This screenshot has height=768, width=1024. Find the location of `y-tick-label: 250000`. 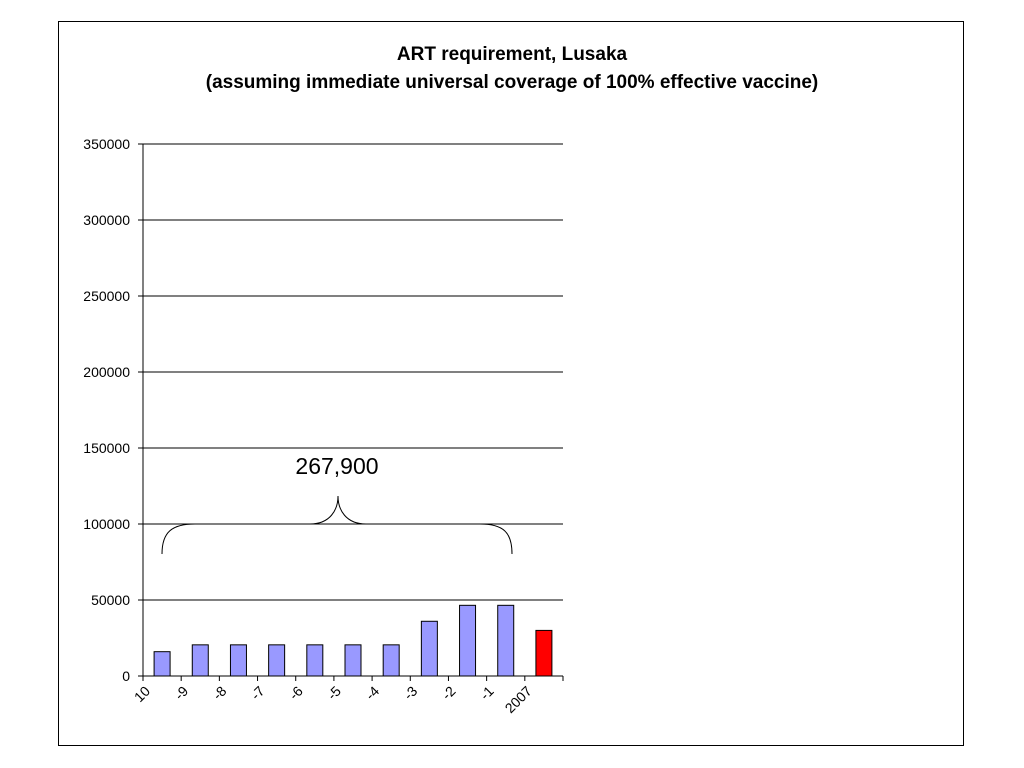

y-tick-label: 250000 is located at coordinates (106, 296).